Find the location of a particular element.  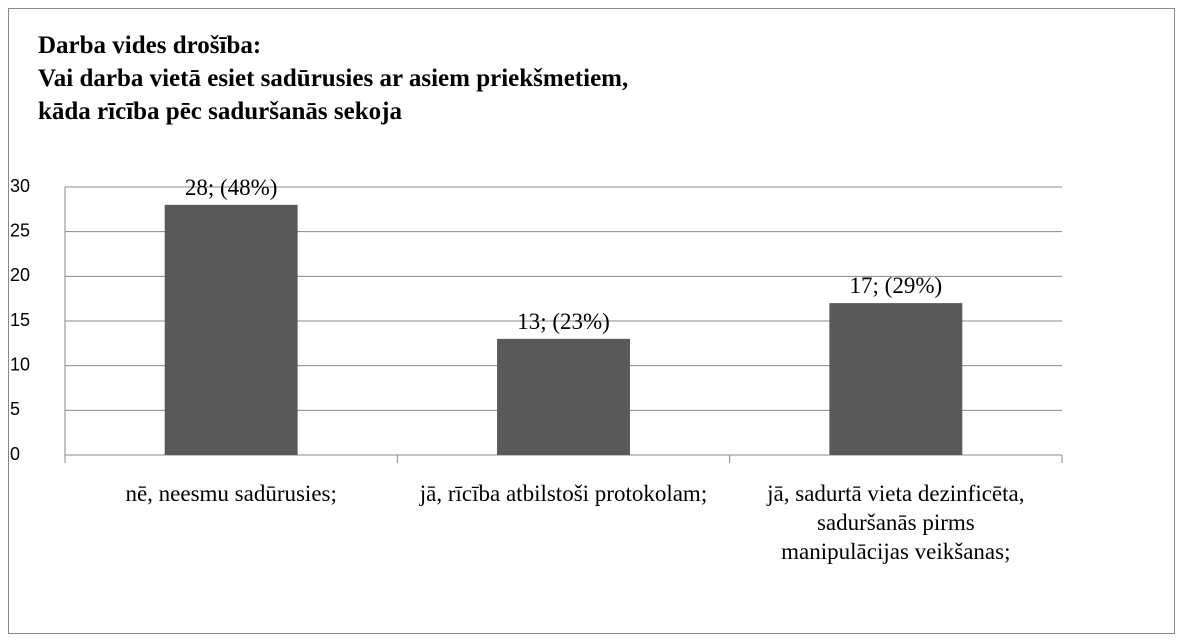

y-tick-label: 25 is located at coordinates (20, 230).